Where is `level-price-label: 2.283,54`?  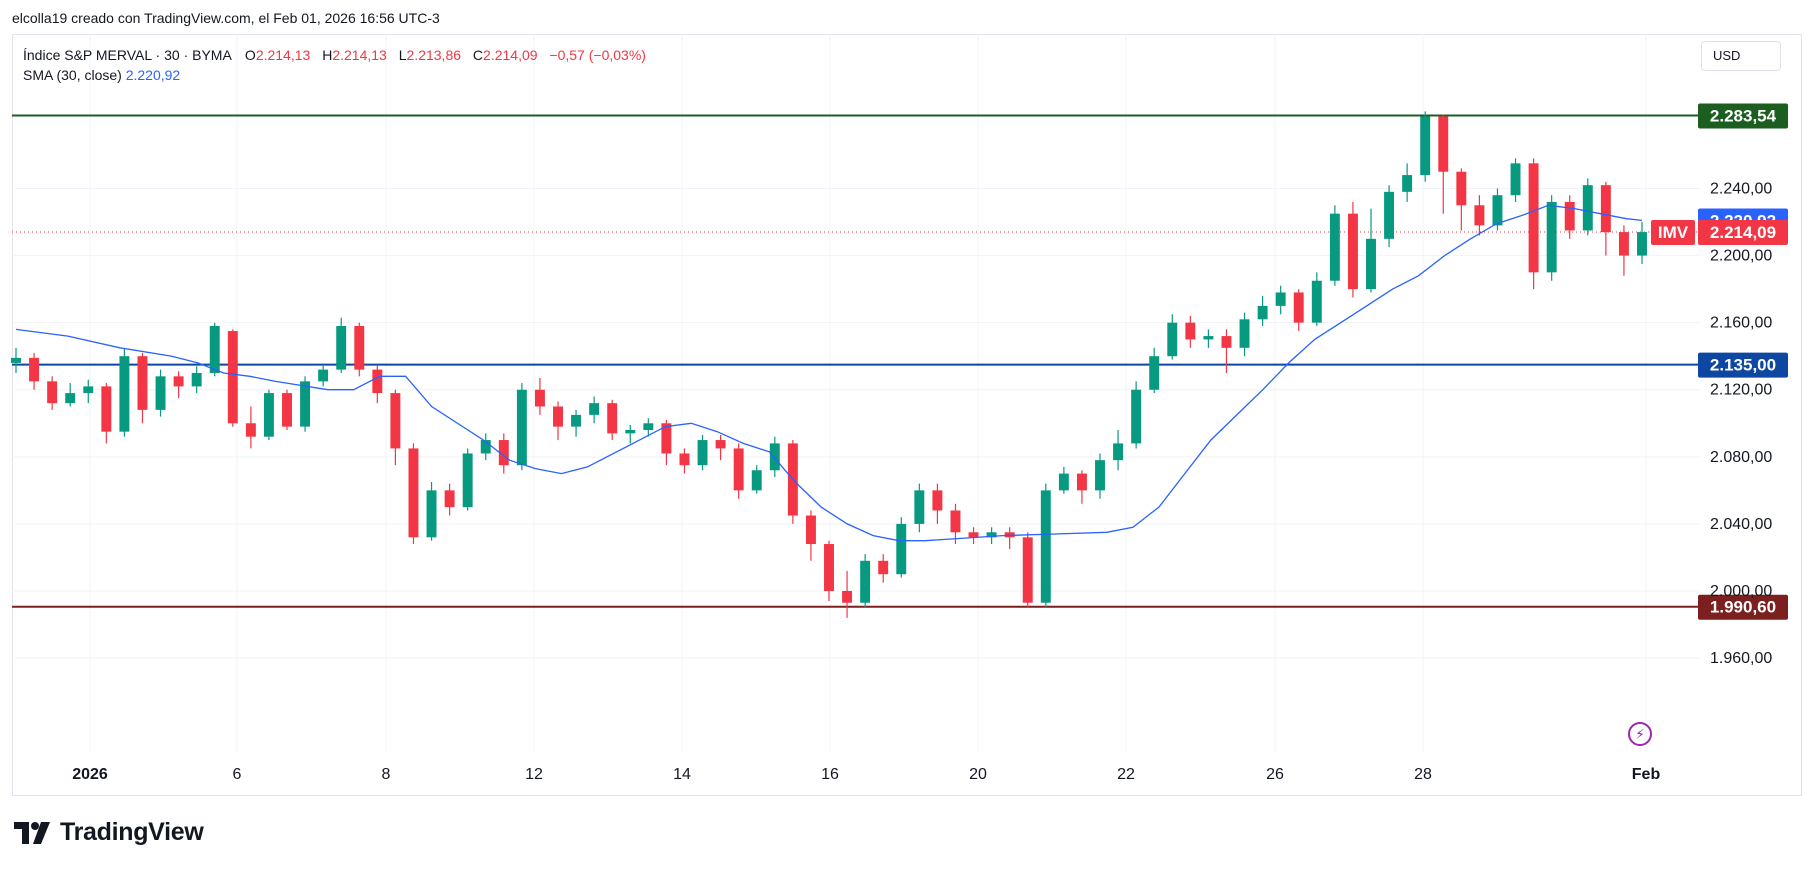
level-price-label: 2.283,54 is located at coordinates (1743, 115).